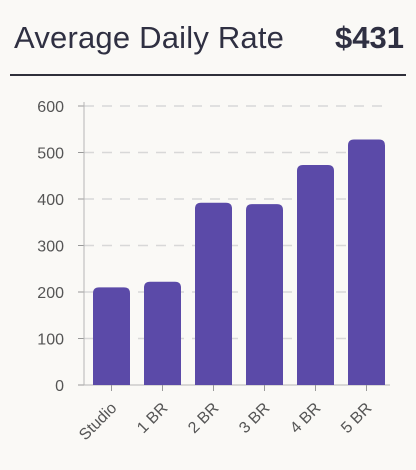 The height and width of the screenshot is (470, 416). I want to click on bar-5-br, so click(366, 262).